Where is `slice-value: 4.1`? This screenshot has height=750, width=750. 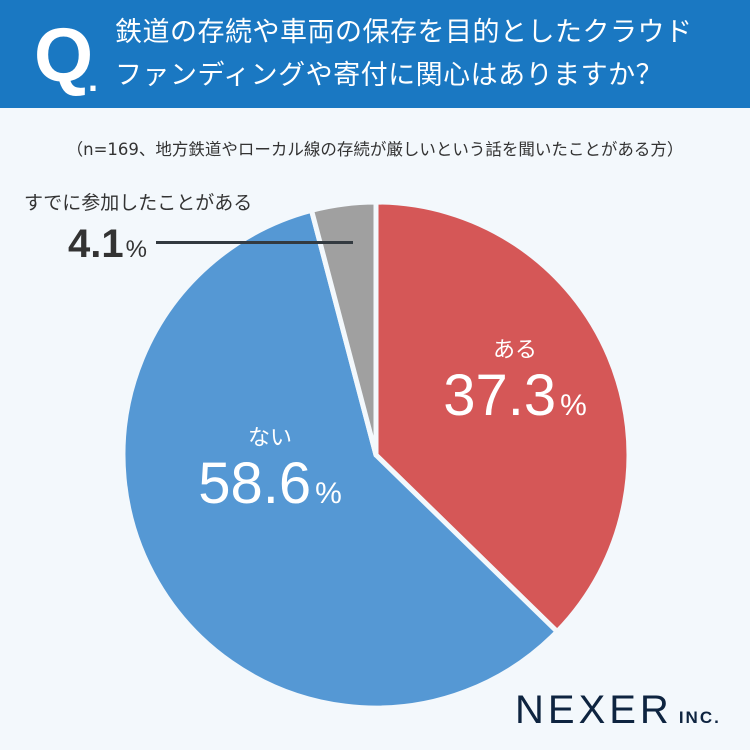
slice-value: 4.1 is located at coordinates (96, 244).